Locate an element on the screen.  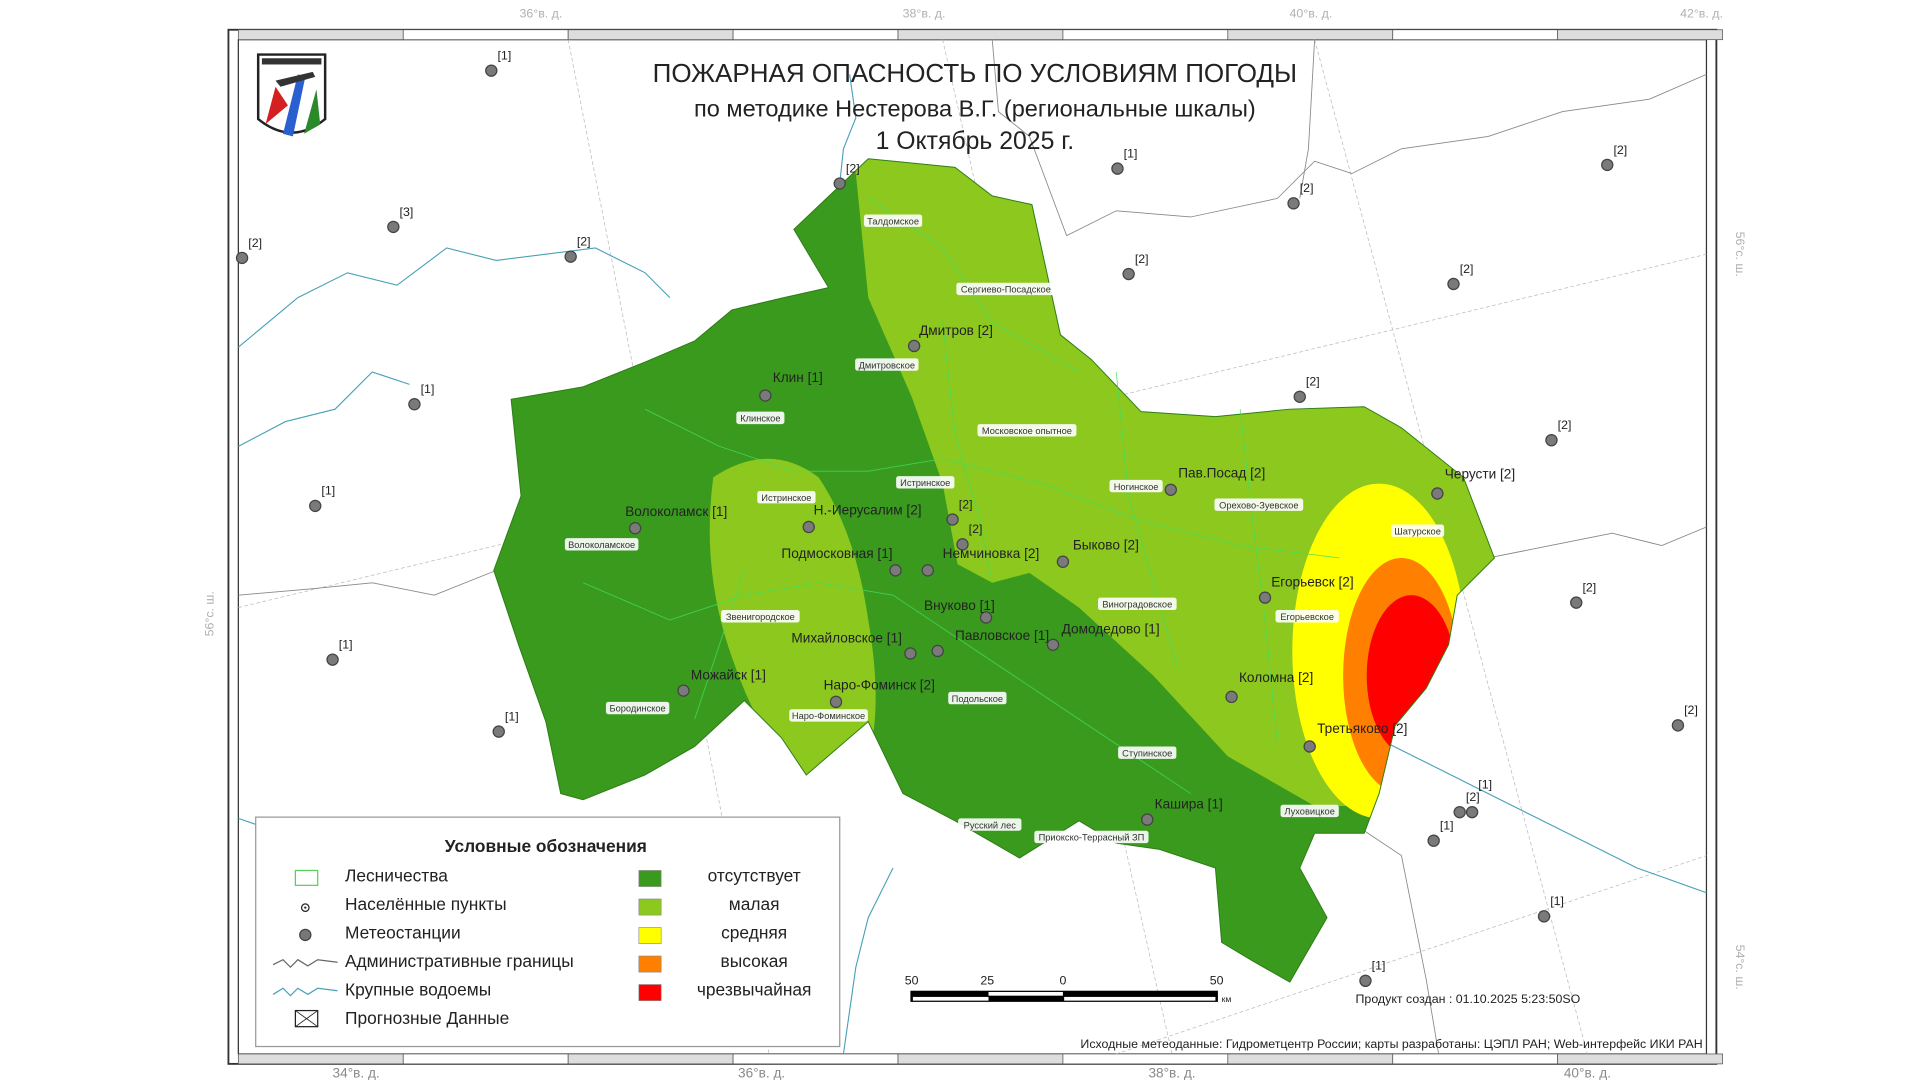
legend-symbol-label: Административные границы is located at coordinates (459, 961).